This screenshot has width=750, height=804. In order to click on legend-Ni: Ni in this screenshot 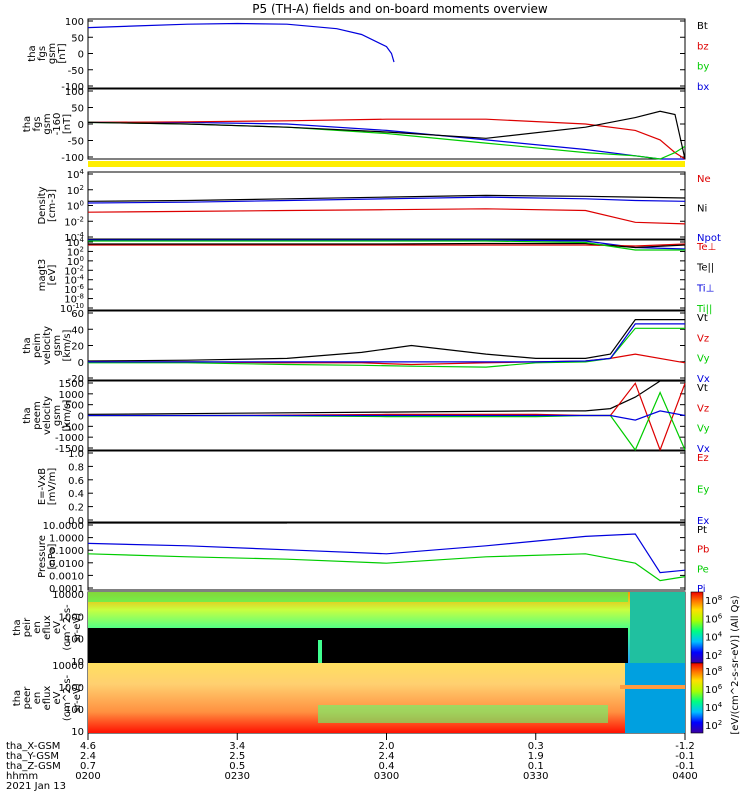, I will do `click(702, 209)`.